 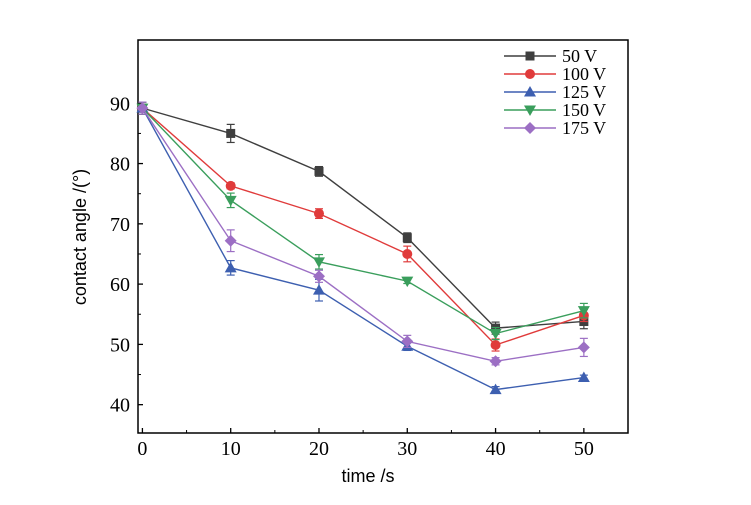 What do you see at coordinates (80, 237) in the screenshot?
I see `y-axis-label: contact angle /(°)` at bounding box center [80, 237].